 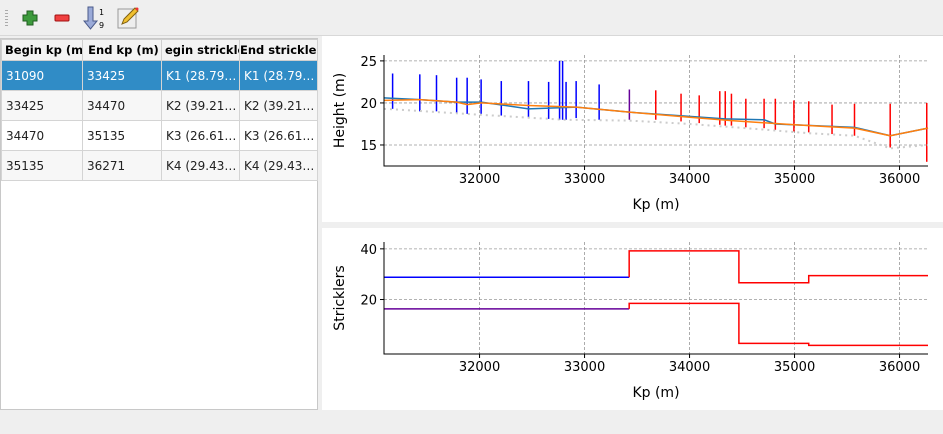 What do you see at coordinates (6, 19) in the screenshot?
I see `toolbar-grip` at bounding box center [6, 19].